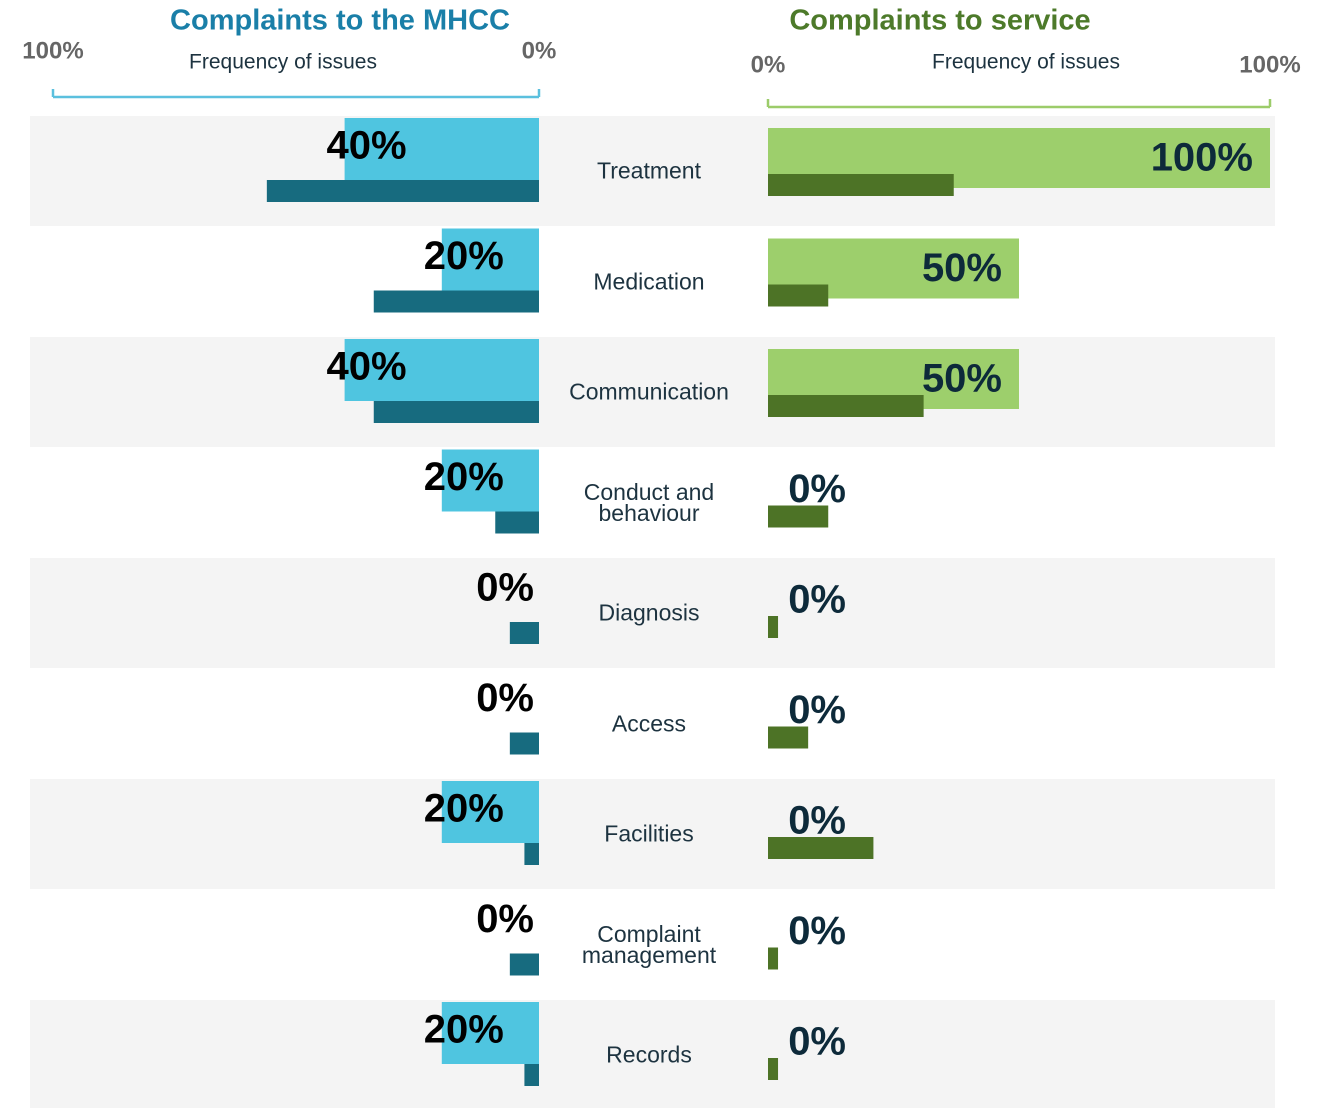 Image resolution: width=1329 pixels, height=1108 pixels. What do you see at coordinates (649, 1054) in the screenshot?
I see `category-label: Records` at bounding box center [649, 1054].